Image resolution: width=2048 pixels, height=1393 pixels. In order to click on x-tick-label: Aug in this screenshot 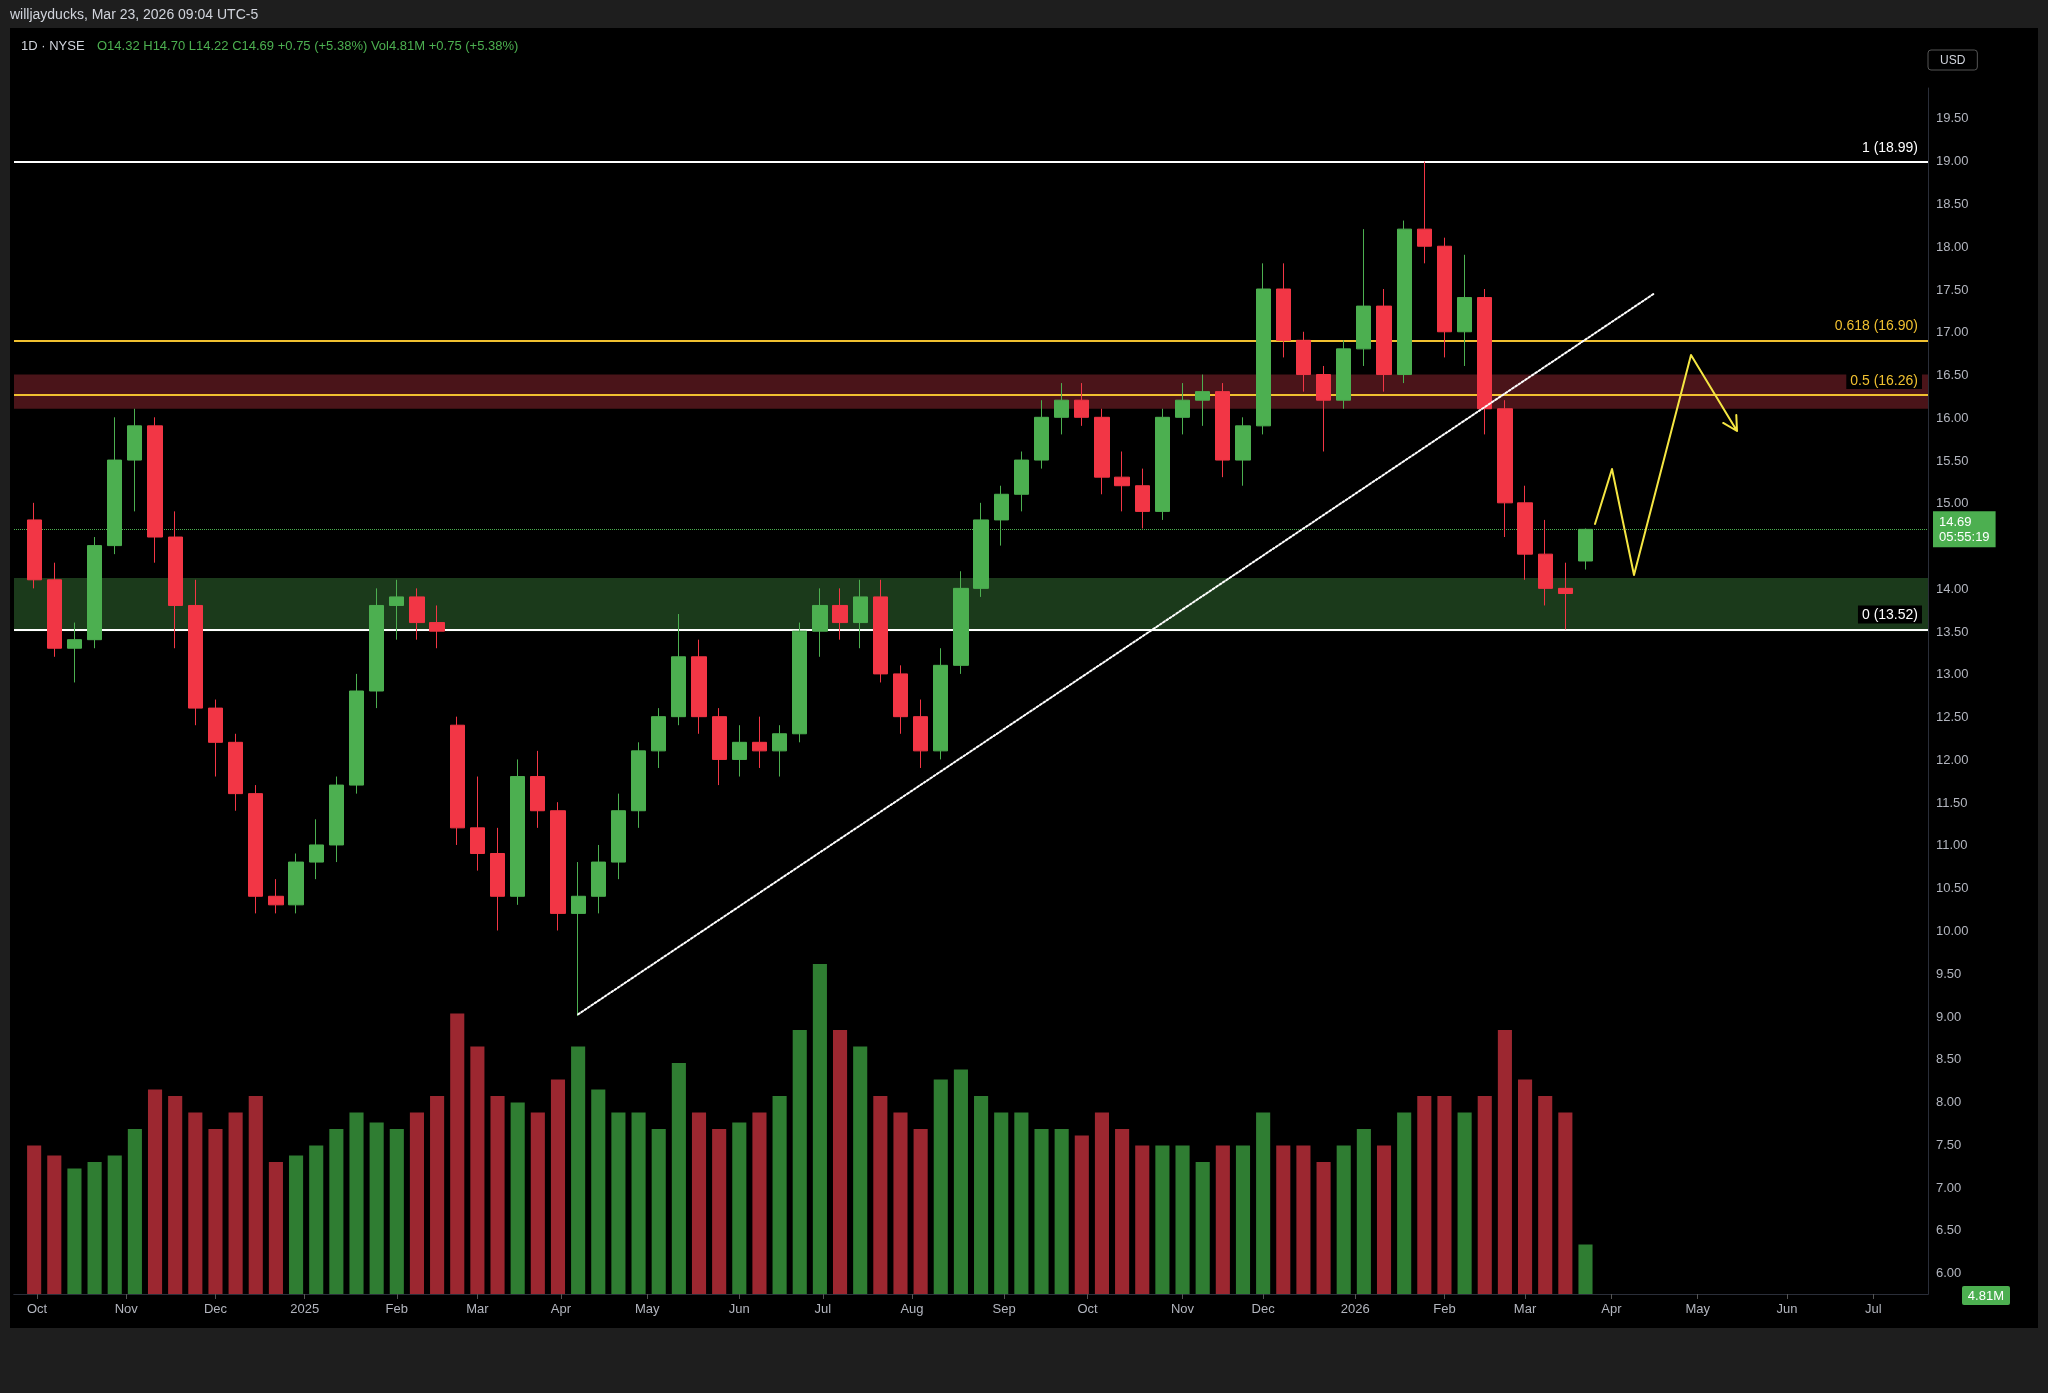, I will do `click(912, 1308)`.